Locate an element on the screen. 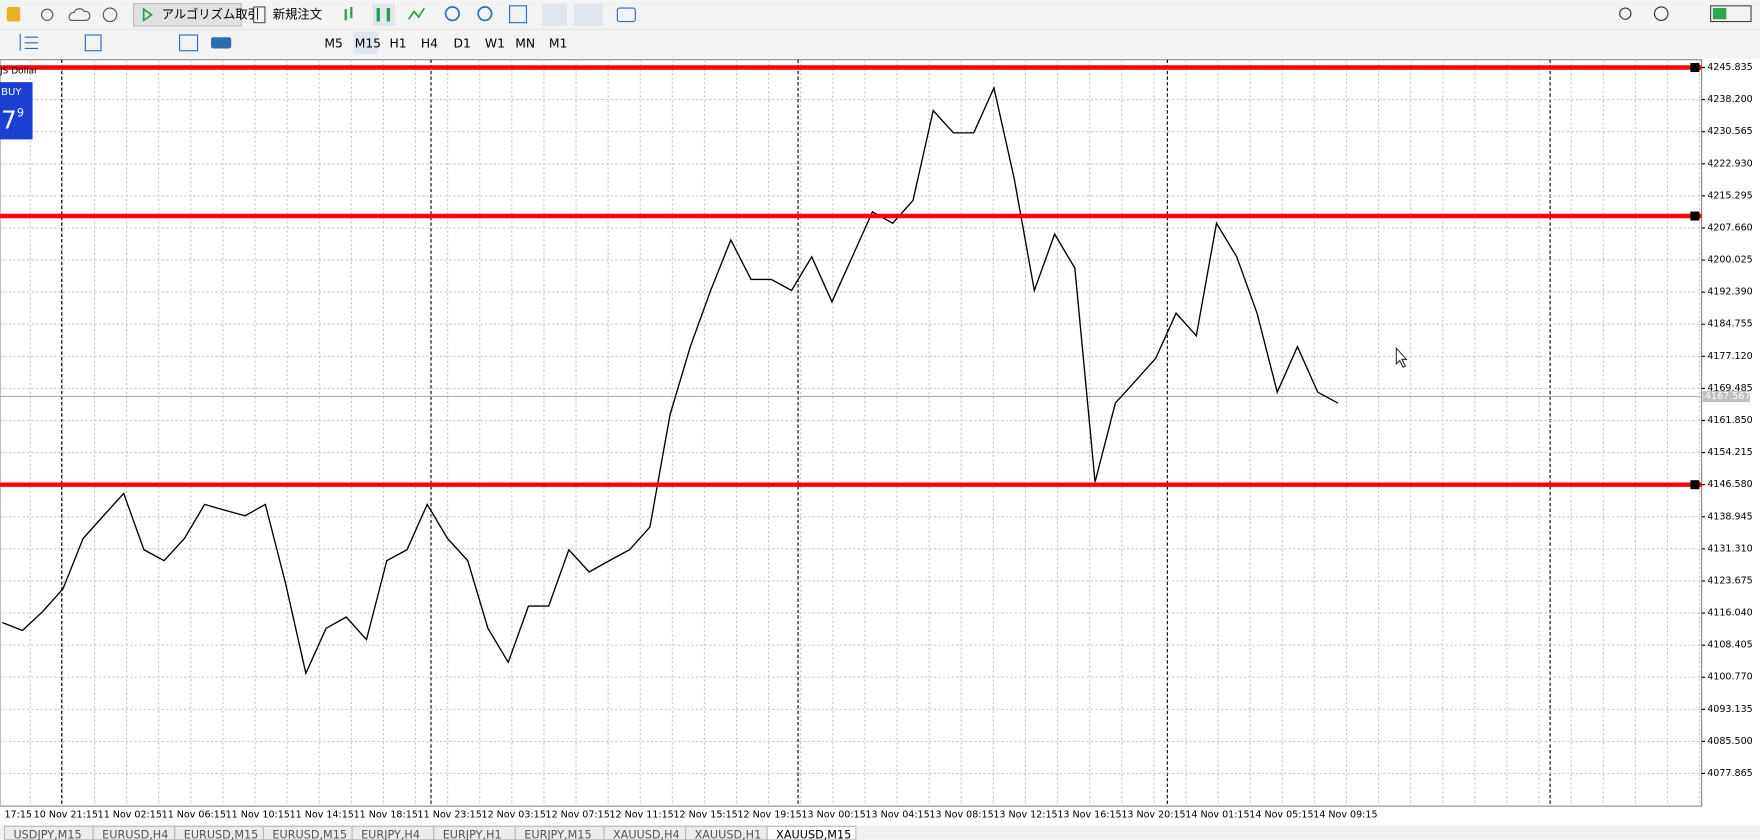 The height and width of the screenshot is (840, 1760). icon-screenshot is located at coordinates (626, 15).